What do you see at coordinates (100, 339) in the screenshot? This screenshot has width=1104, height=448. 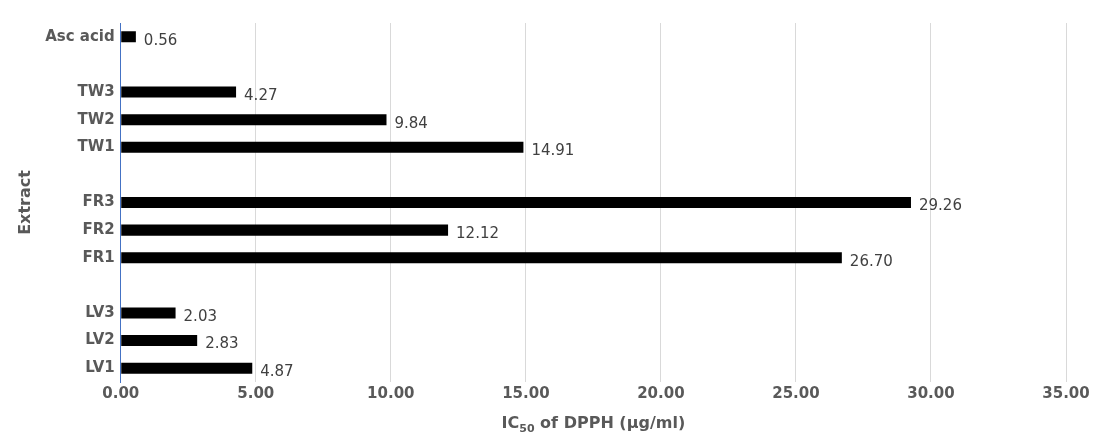 I see `y-tick-label: LV2` at bounding box center [100, 339].